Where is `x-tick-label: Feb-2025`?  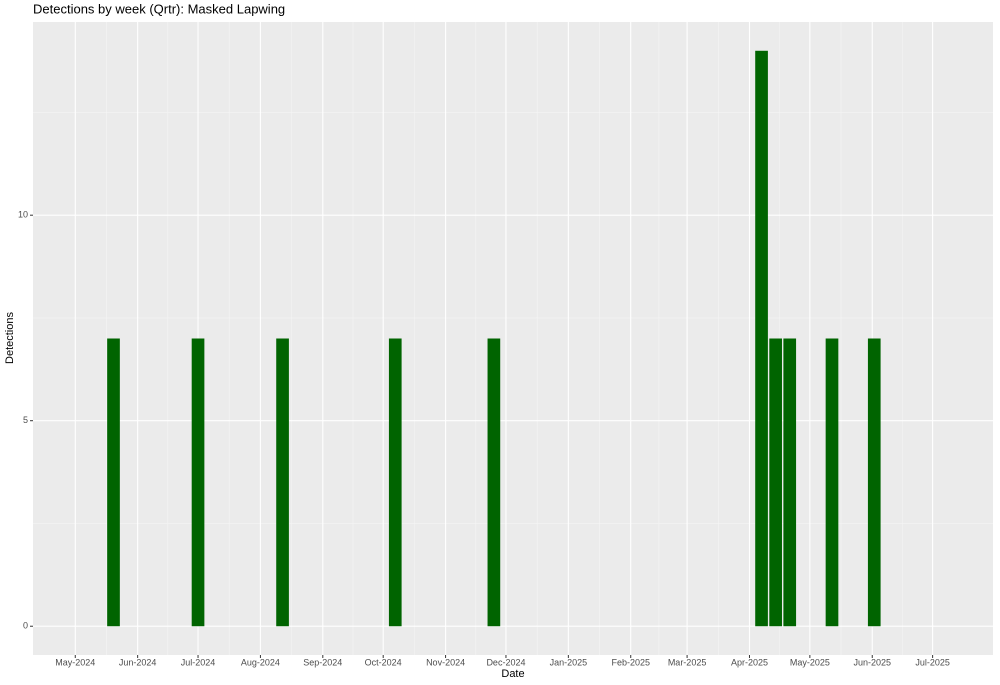 x-tick-label: Feb-2025 is located at coordinates (630, 662).